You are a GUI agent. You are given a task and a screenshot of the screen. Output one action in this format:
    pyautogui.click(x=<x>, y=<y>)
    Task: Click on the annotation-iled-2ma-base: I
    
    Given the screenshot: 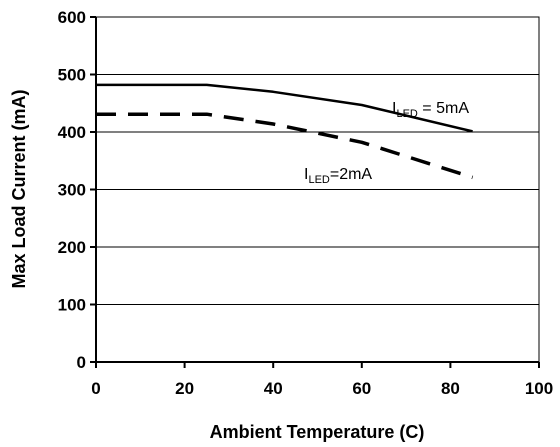 What is the action you would take?
    pyautogui.click(x=306, y=174)
    